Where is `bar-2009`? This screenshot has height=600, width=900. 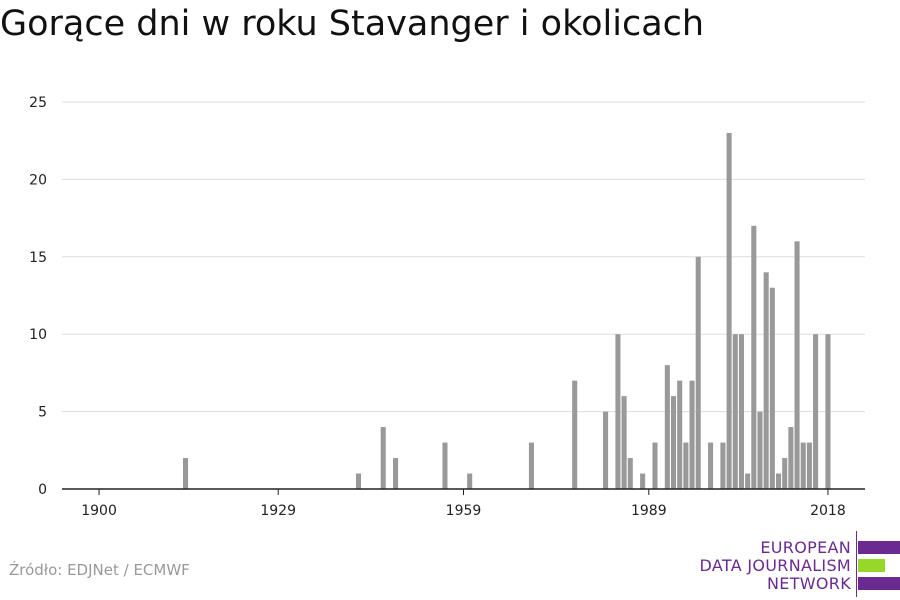 bar-2009 is located at coordinates (772, 388).